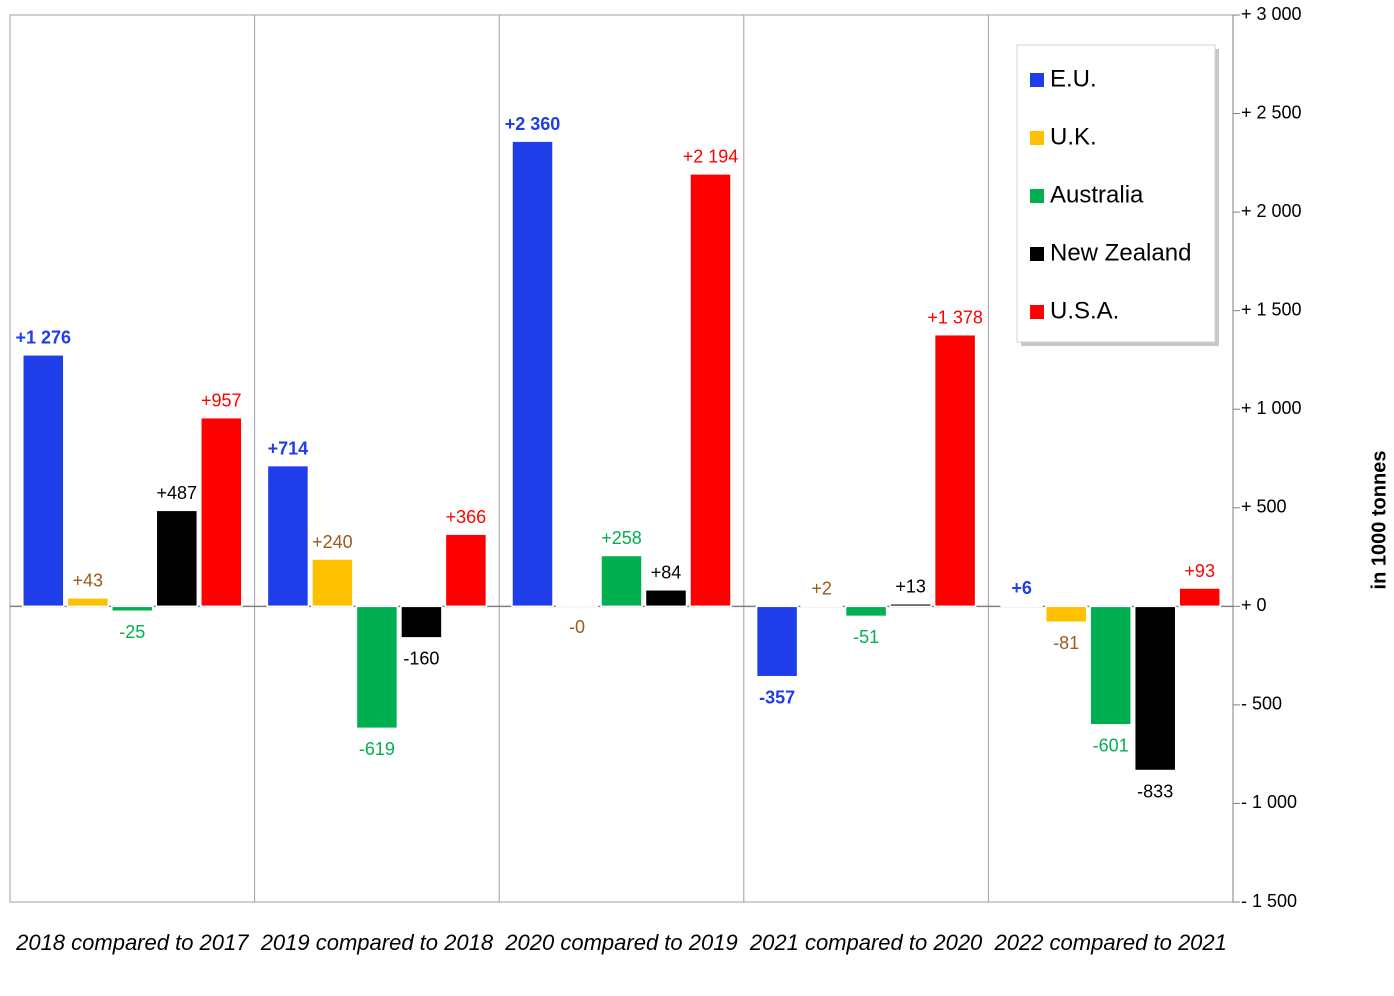  Describe the element at coordinates (1084, 310) in the screenshot. I see `legend-label: U.S.A.` at that location.